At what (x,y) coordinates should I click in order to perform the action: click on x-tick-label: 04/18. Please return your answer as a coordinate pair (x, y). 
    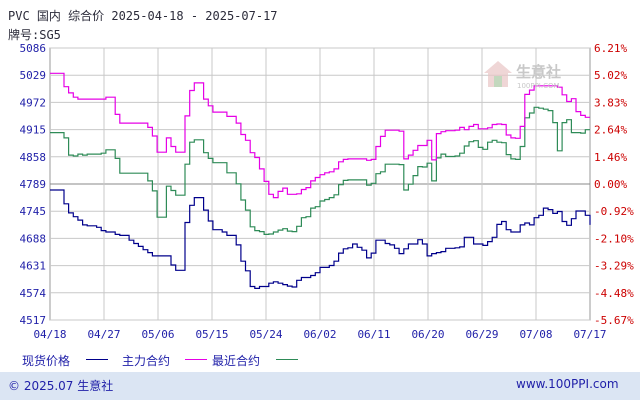
    Looking at the image, I should click on (49, 334).